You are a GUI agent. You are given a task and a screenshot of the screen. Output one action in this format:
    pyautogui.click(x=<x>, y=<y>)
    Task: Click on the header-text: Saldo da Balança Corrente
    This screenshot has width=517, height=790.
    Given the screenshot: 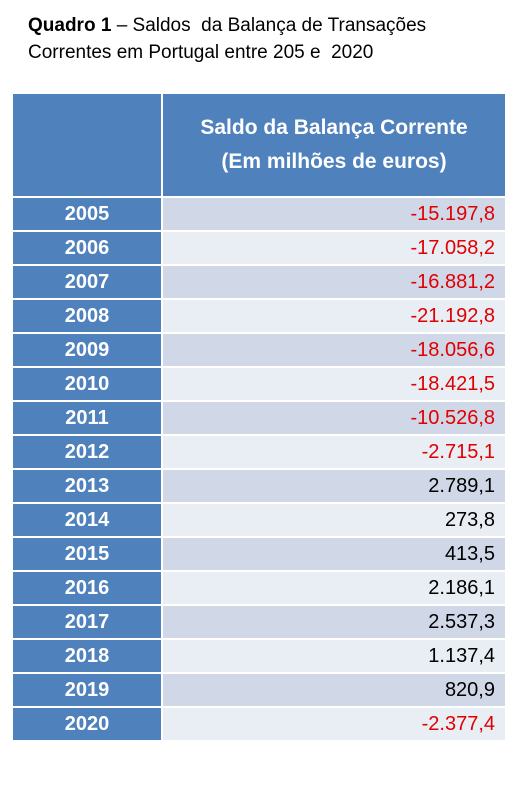 What is the action you would take?
    pyautogui.click(x=334, y=127)
    